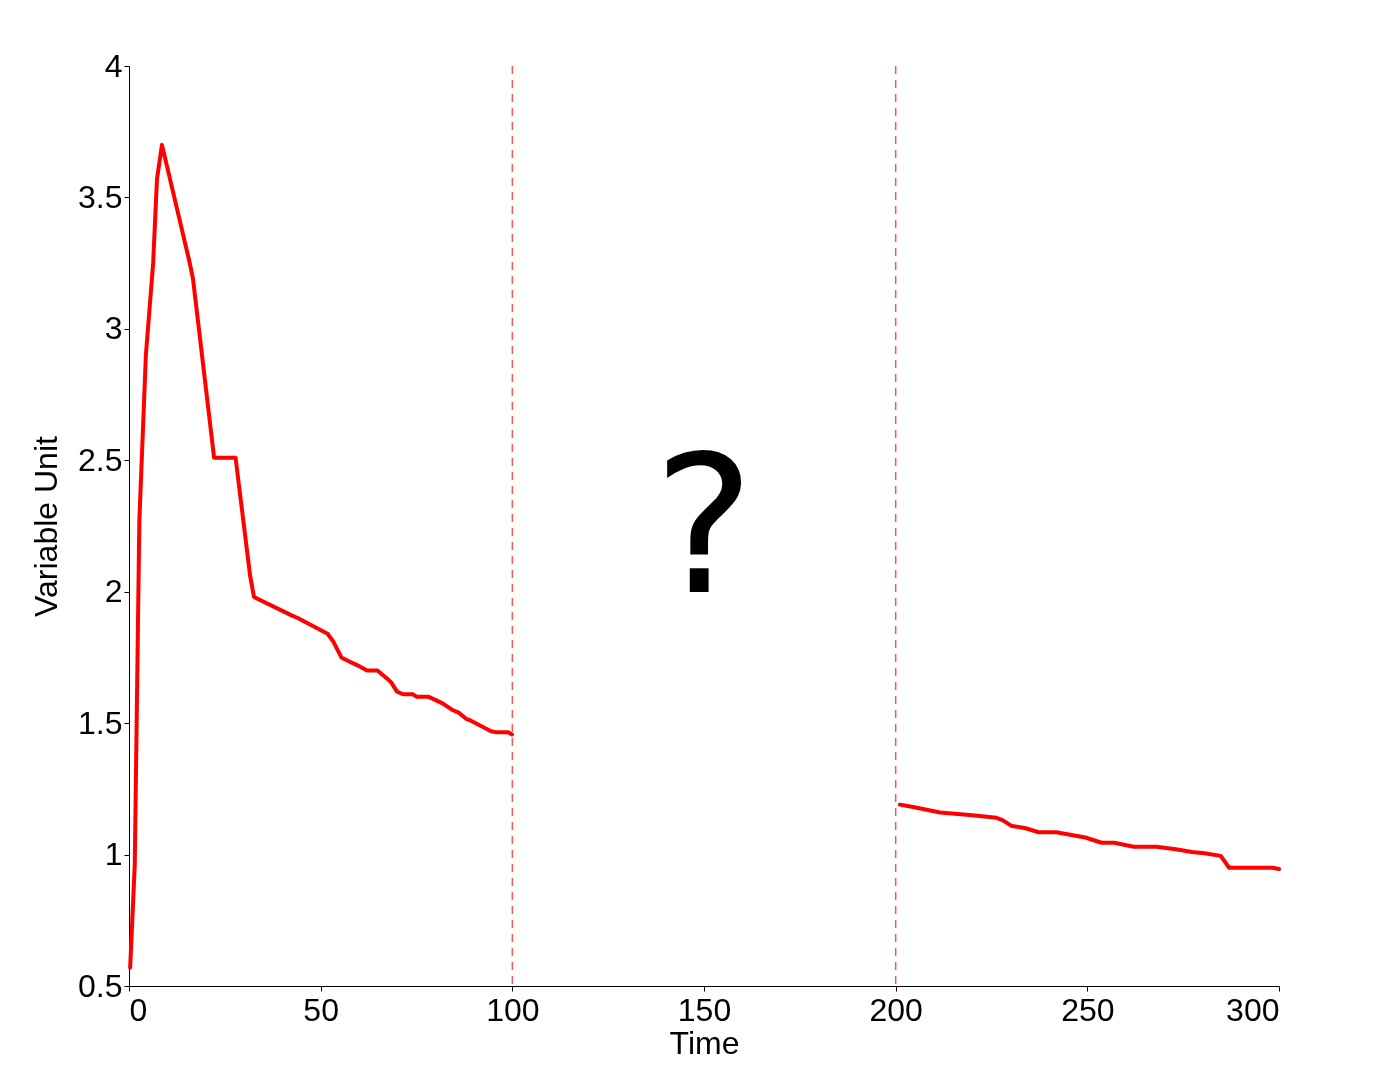 The image size is (1381, 1091). I want to click on line-series, so click(1089, 837).